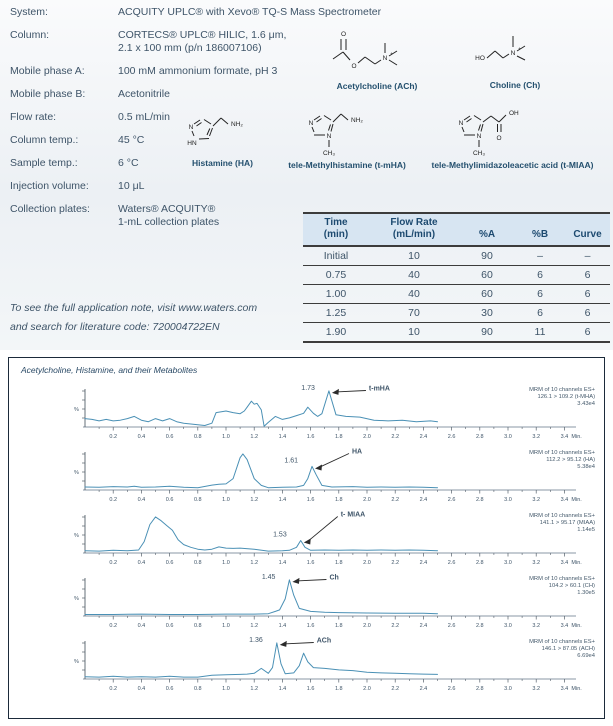 The height and width of the screenshot is (726, 613). What do you see at coordinates (30, 35) in the screenshot?
I see `param-label: Column:` at bounding box center [30, 35].